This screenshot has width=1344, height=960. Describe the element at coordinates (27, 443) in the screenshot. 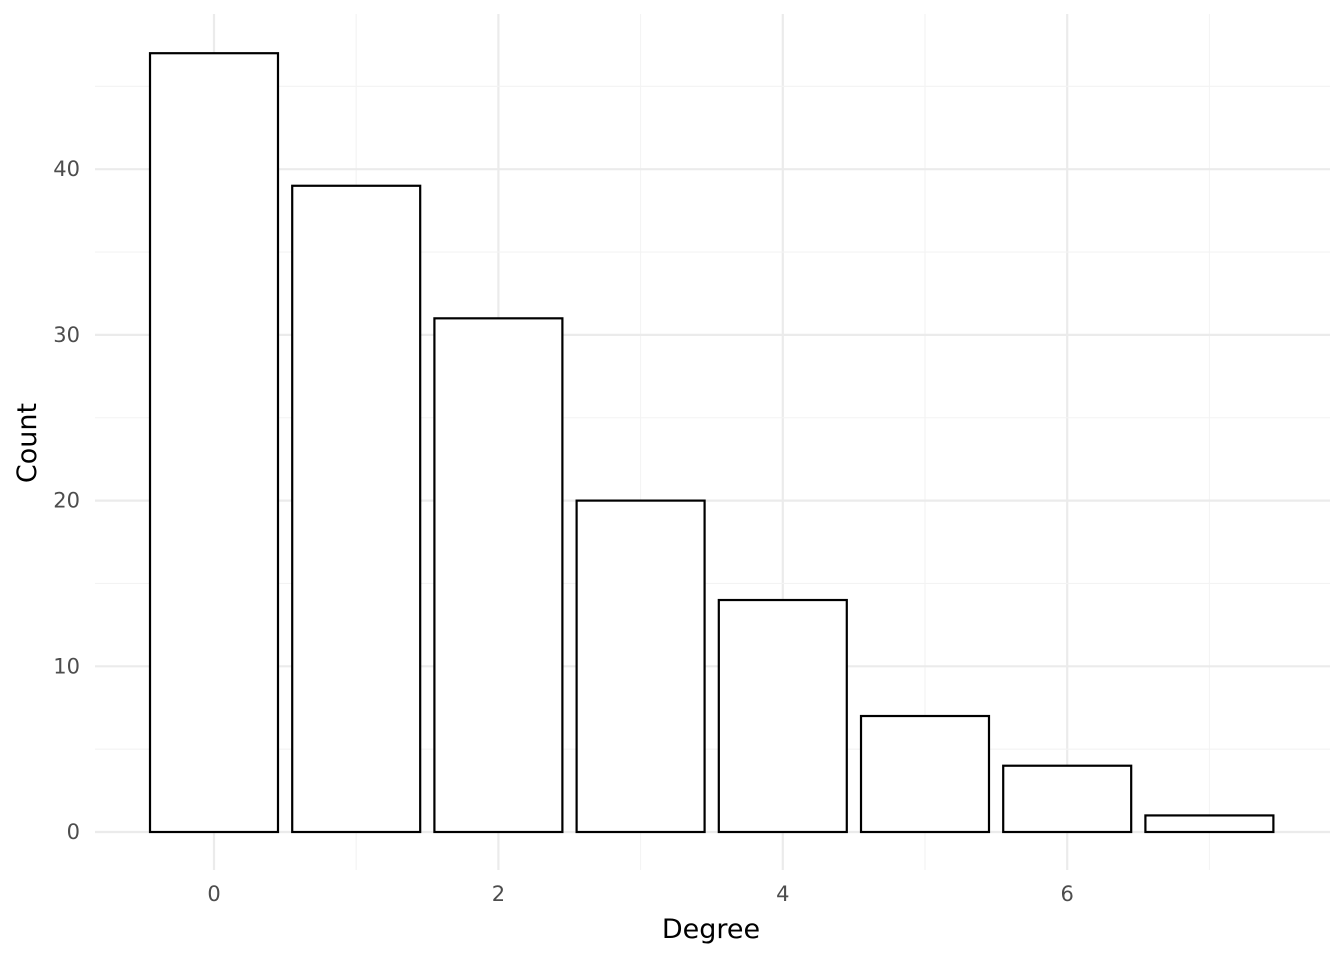

I see `y-axis-title: Count` at that location.